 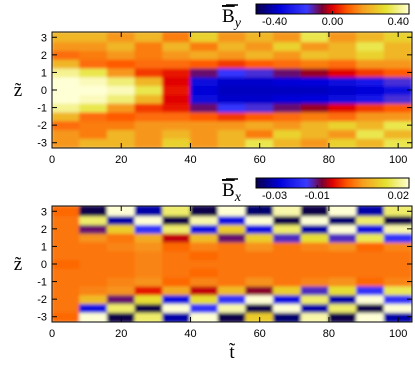 What do you see at coordinates (398, 334) in the screenshot?
I see `x-tick-label: 100` at bounding box center [398, 334].